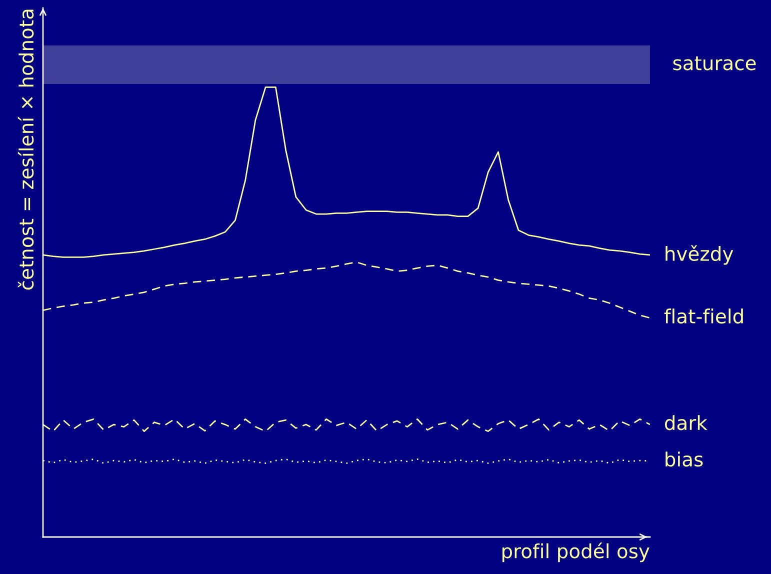  I want to click on band-label: saturace, so click(714, 63).